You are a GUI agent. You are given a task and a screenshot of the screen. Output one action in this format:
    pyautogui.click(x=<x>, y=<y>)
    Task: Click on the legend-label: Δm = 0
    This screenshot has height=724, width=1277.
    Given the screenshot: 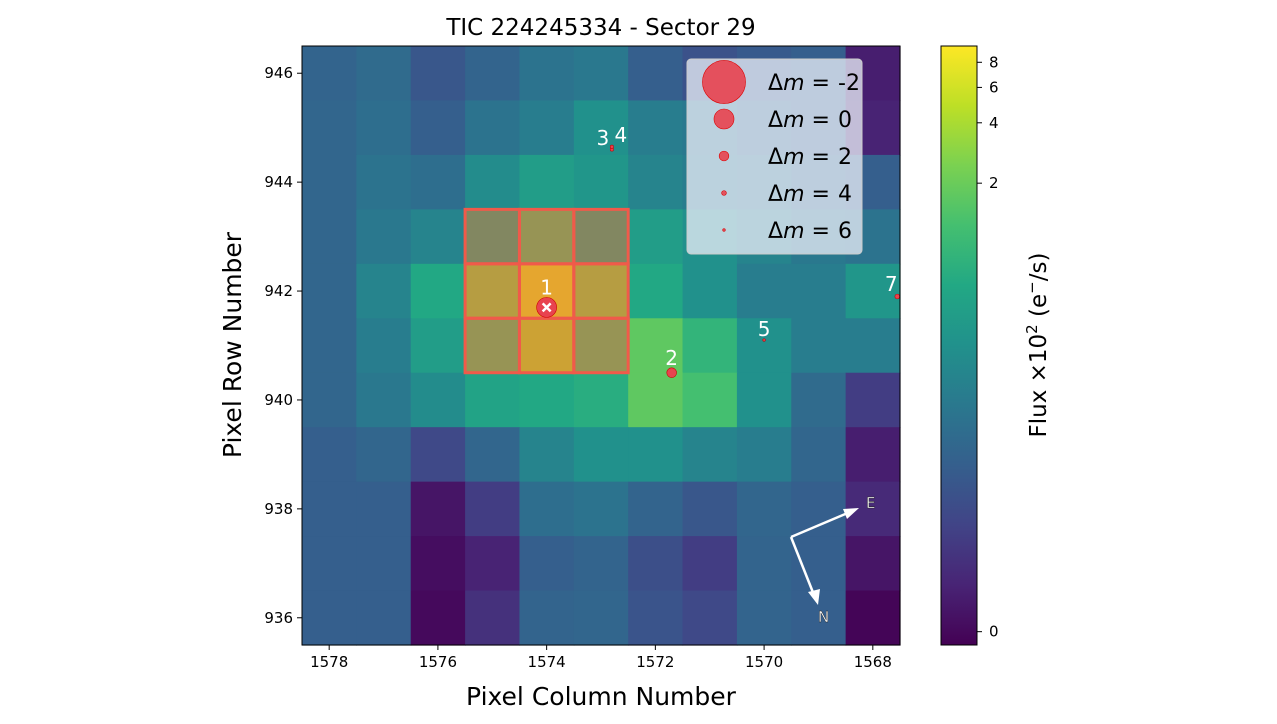 What is the action you would take?
    pyautogui.click(x=810, y=120)
    